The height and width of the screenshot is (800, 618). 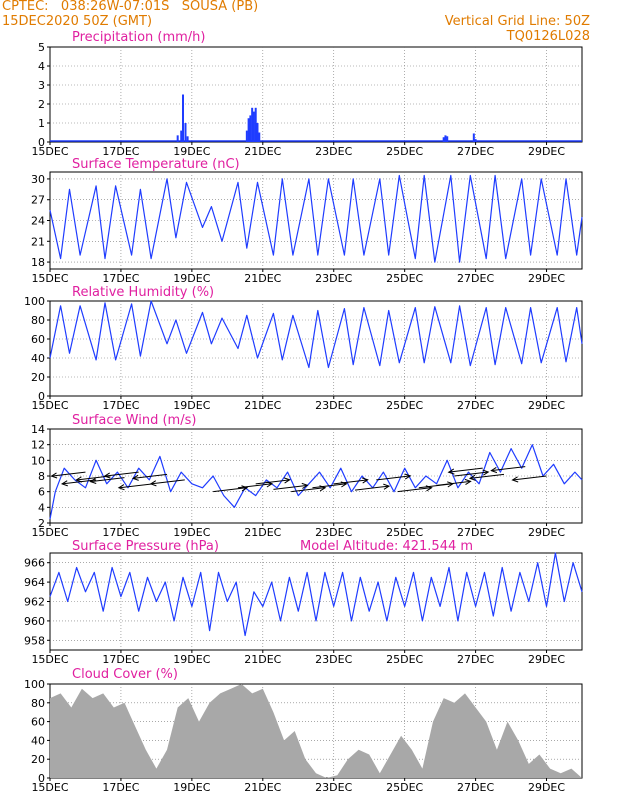 I want to click on temp-ytick-label: 18, so click(x=38, y=262).